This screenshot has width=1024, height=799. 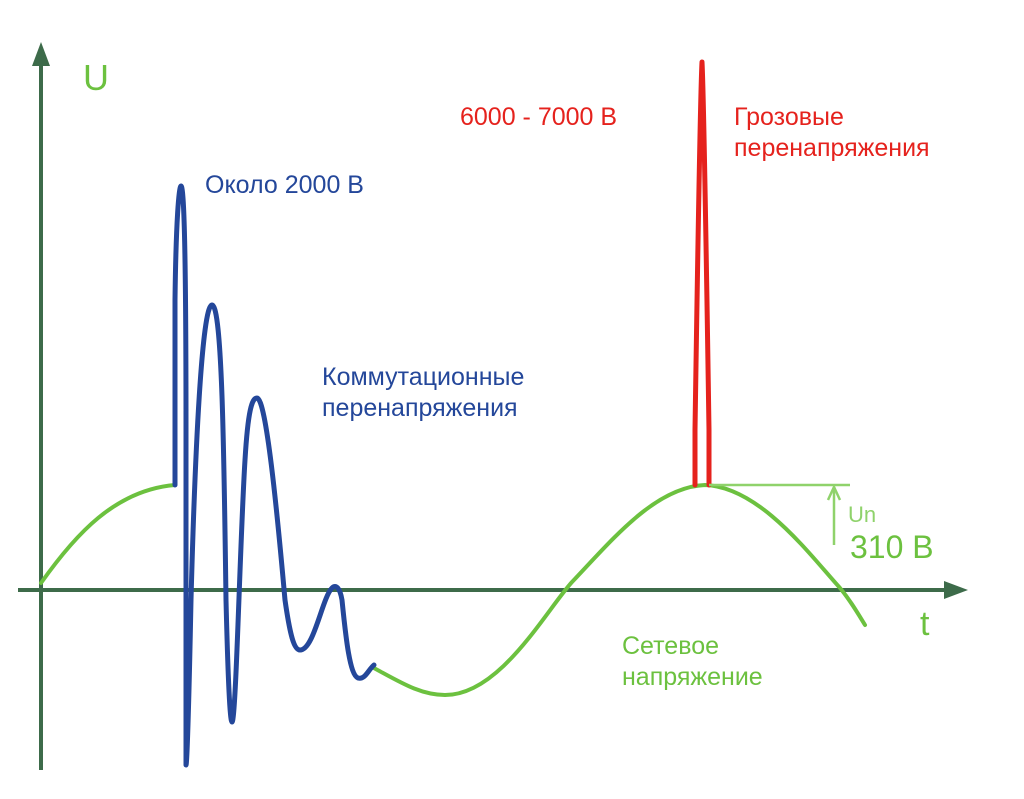 I want to click on switching-title-line2: перенапряжения, so click(x=420, y=408).